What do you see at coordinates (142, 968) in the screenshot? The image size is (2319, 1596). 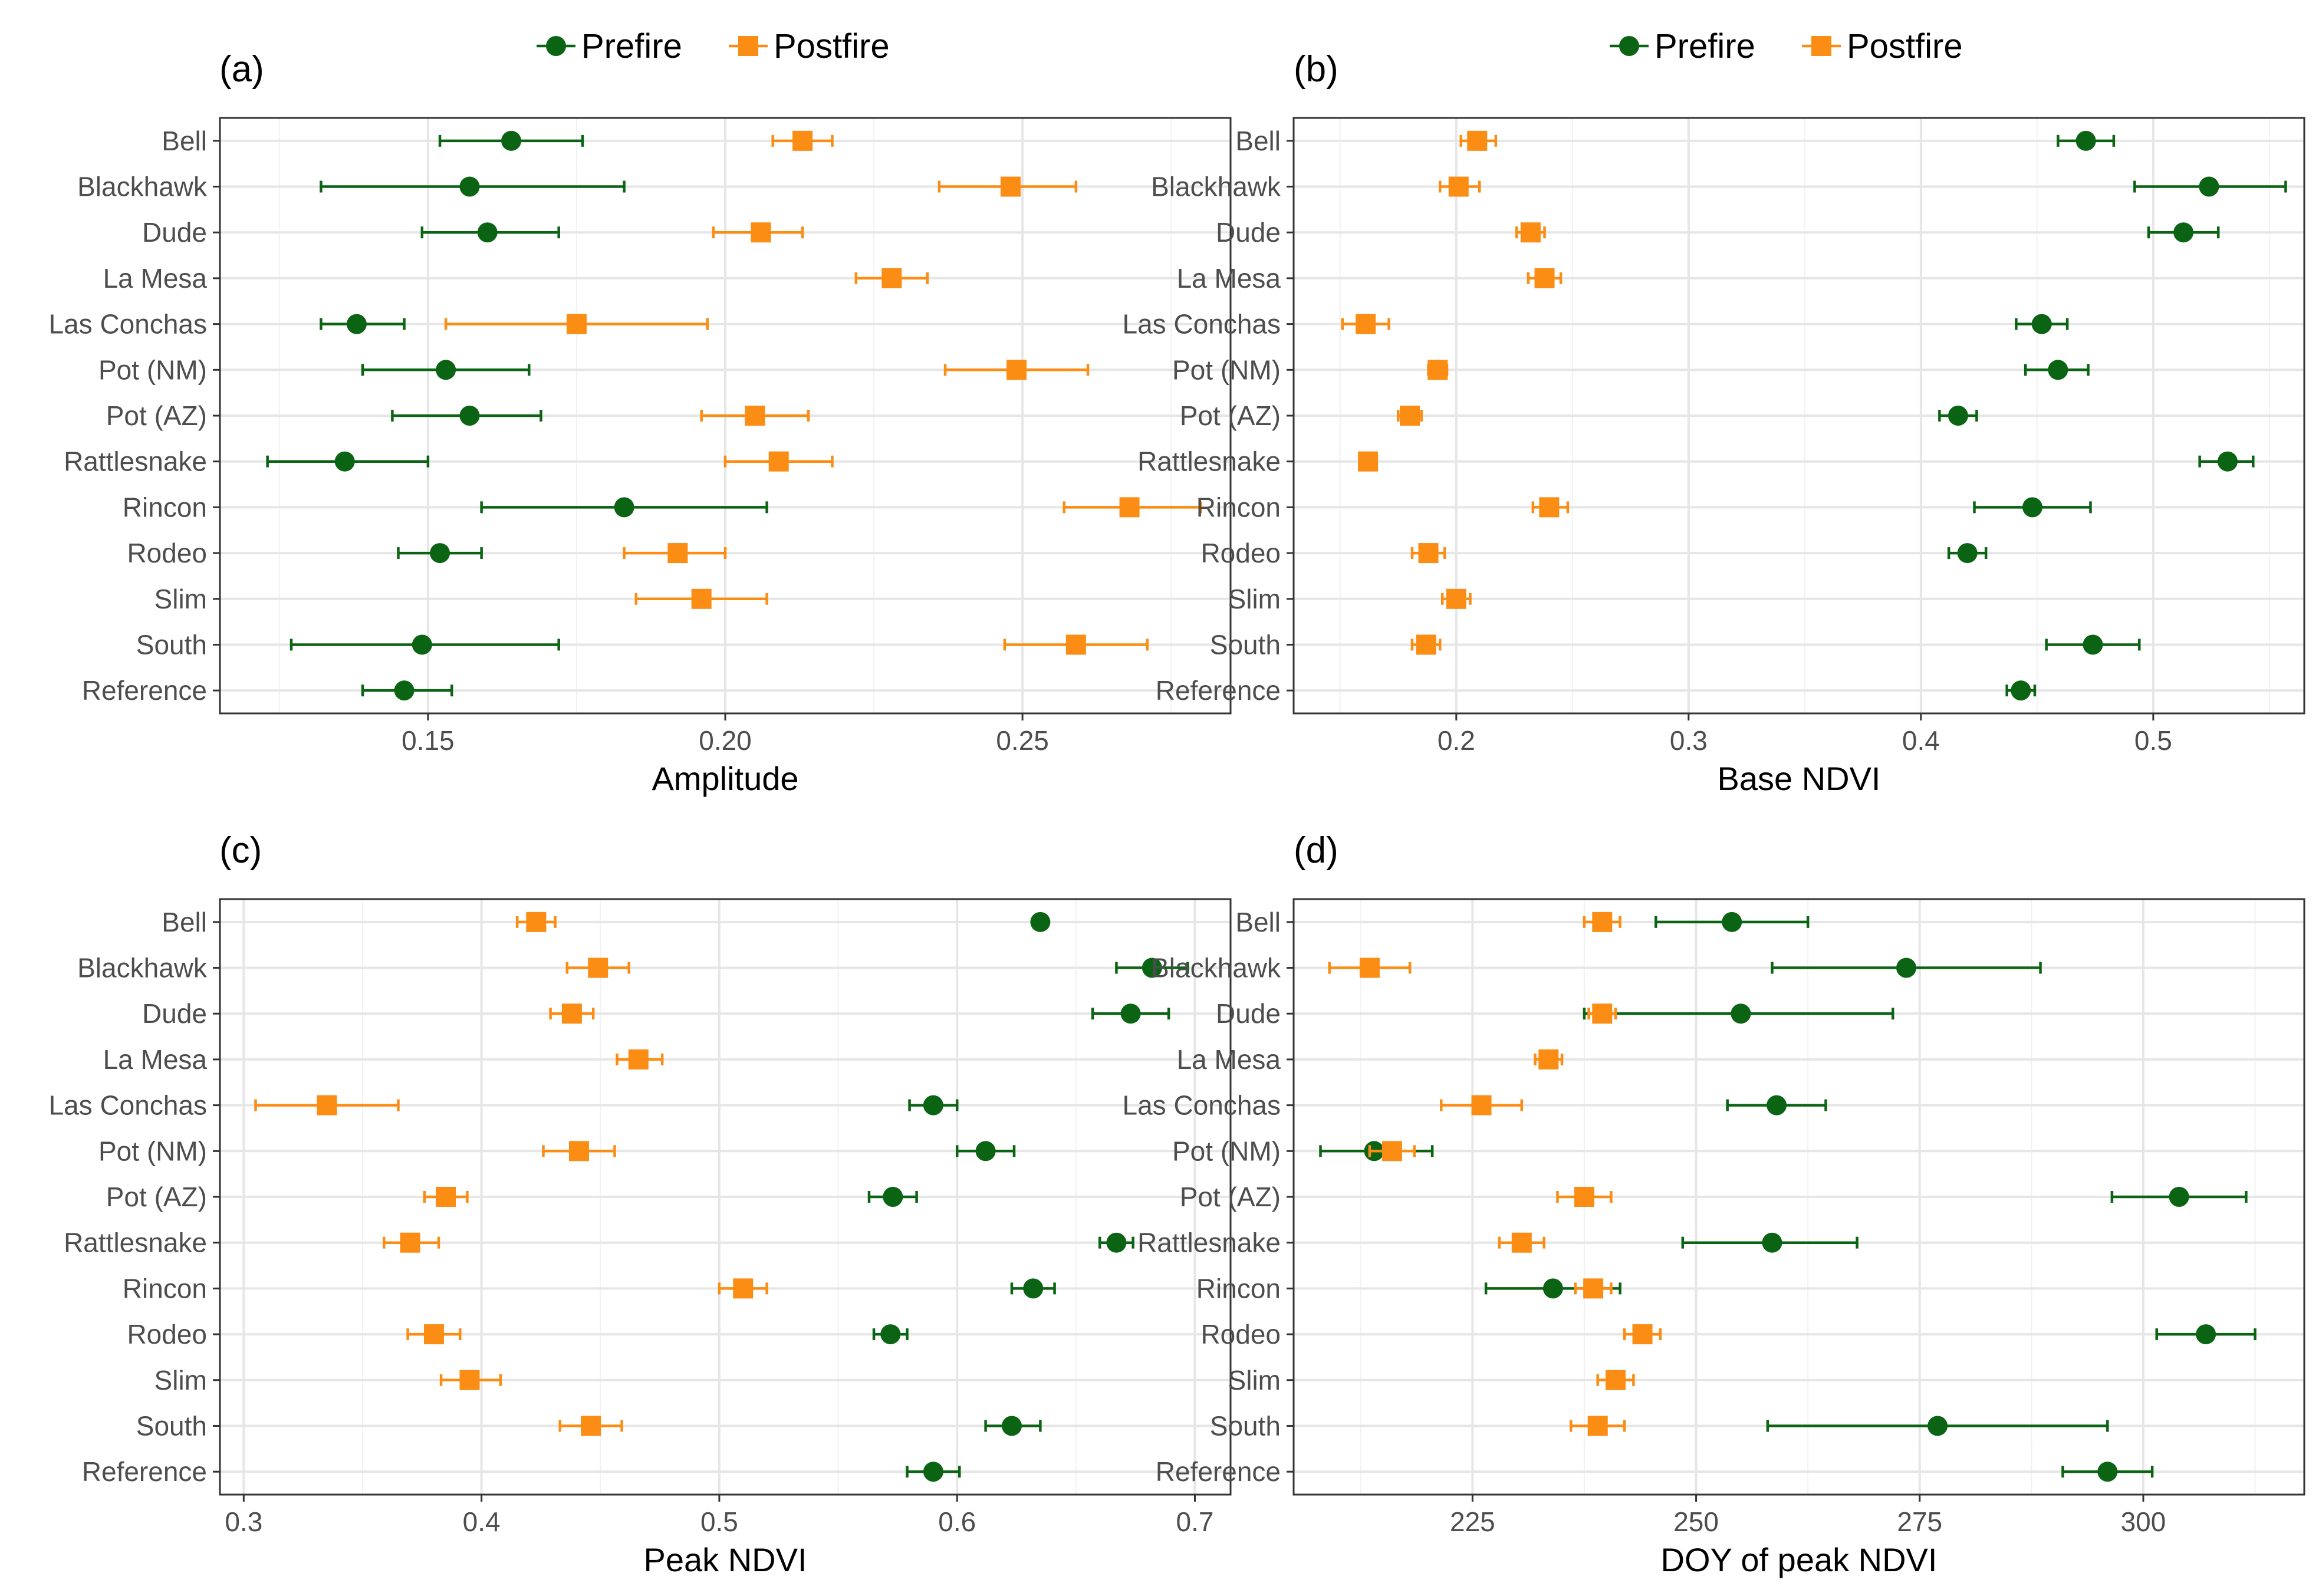 I see `y-tick-label: Blackhawk` at bounding box center [142, 968].